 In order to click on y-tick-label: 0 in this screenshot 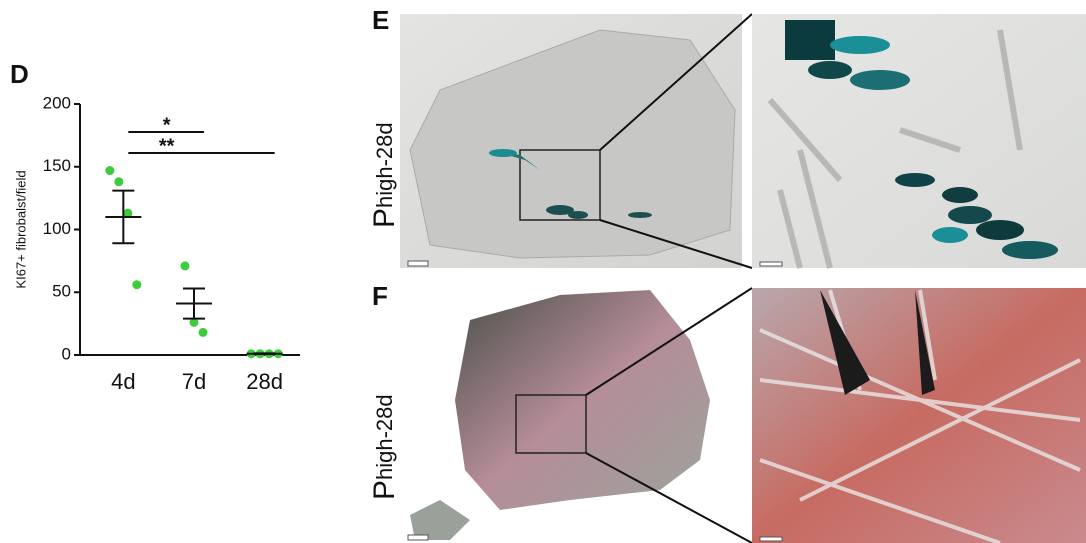, I will do `click(66, 353)`.